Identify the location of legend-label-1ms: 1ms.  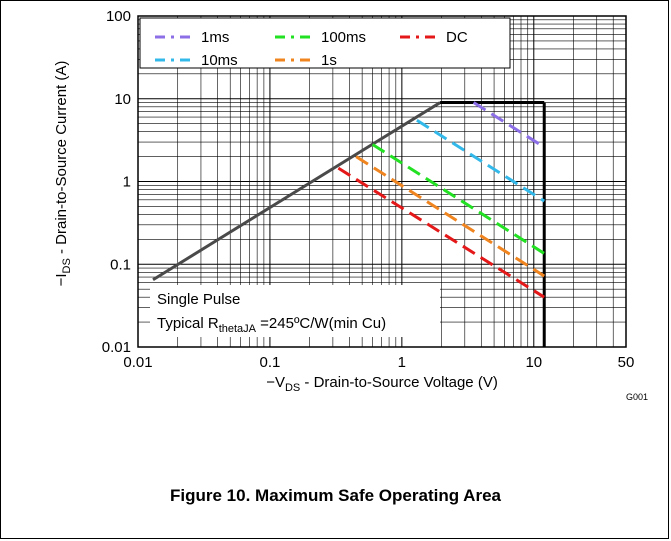
(215, 37).